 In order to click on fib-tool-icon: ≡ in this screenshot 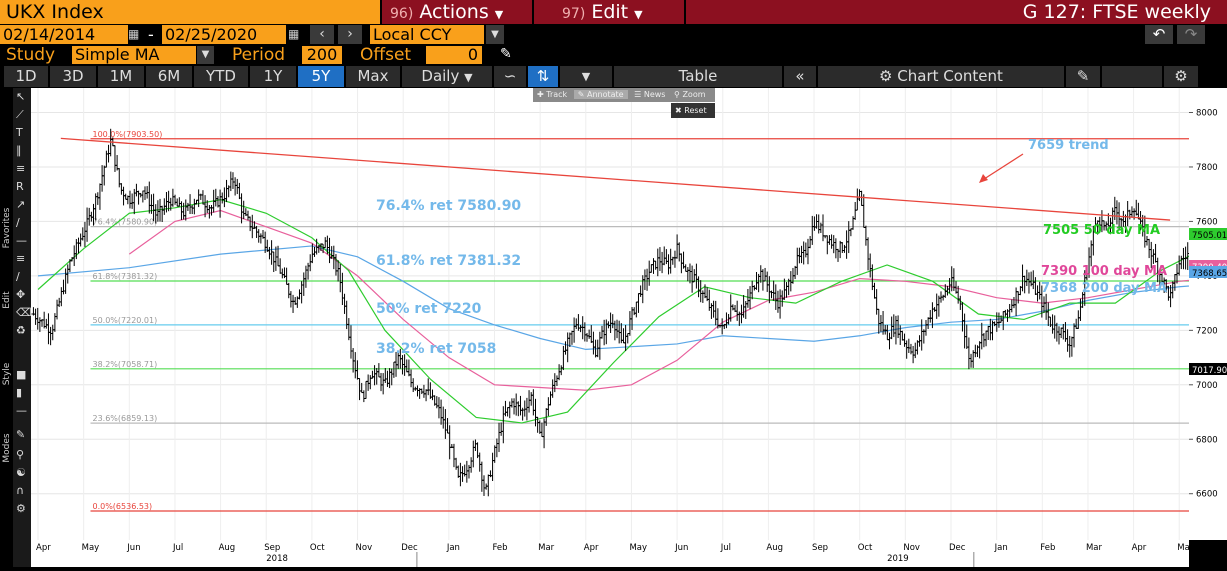, I will do `click(20, 168)`.